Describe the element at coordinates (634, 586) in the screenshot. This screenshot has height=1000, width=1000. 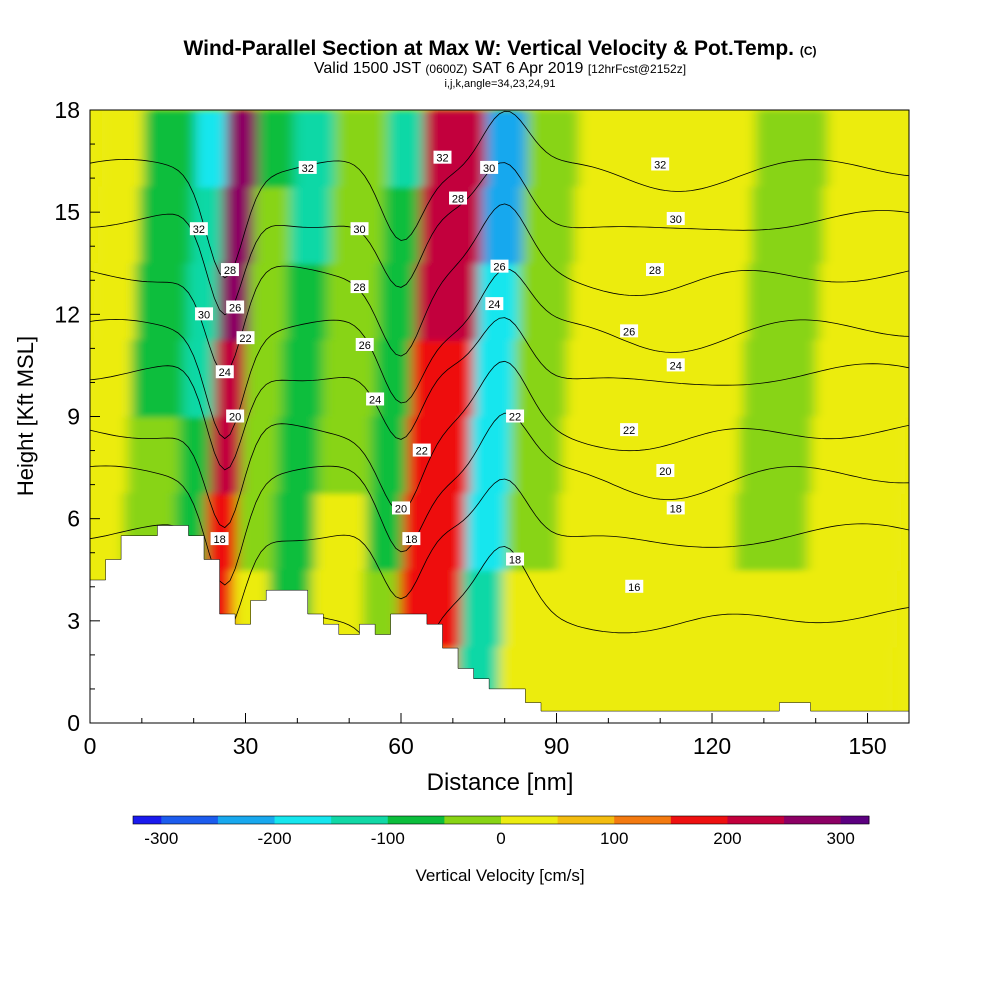
I see `contour-label: 16` at that location.